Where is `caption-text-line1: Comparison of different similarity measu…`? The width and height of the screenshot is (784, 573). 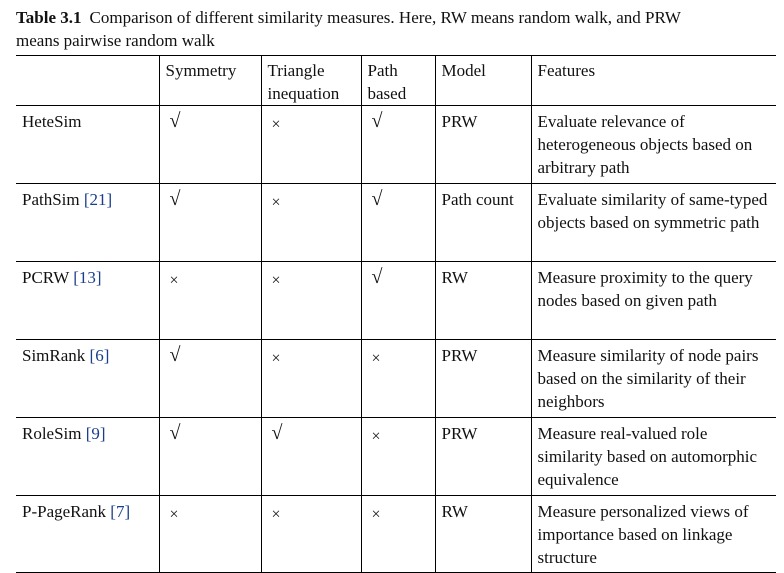 caption-text-line1: Comparison of different similarity measu… is located at coordinates (385, 17).